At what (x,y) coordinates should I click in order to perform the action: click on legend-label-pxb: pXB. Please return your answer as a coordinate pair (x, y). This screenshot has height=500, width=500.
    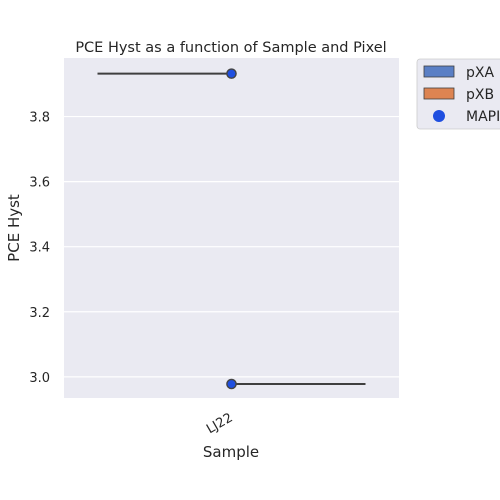
    Looking at the image, I should click on (480, 95).